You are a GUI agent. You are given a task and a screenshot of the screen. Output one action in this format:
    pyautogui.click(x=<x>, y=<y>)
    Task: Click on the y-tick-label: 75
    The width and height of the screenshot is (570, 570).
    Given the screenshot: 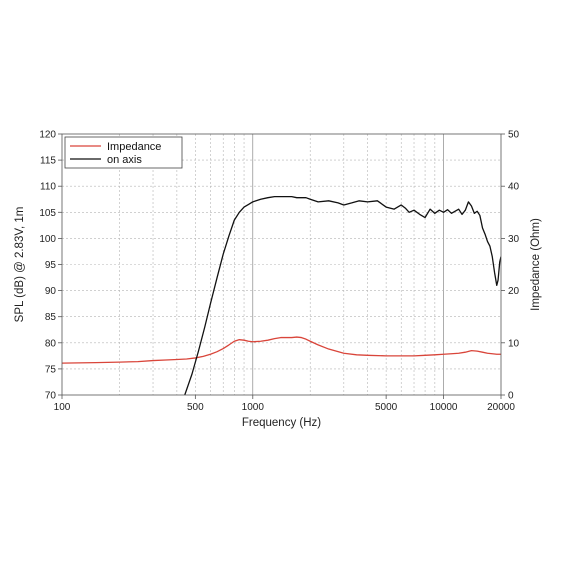 What is the action you would take?
    pyautogui.click(x=51, y=369)
    